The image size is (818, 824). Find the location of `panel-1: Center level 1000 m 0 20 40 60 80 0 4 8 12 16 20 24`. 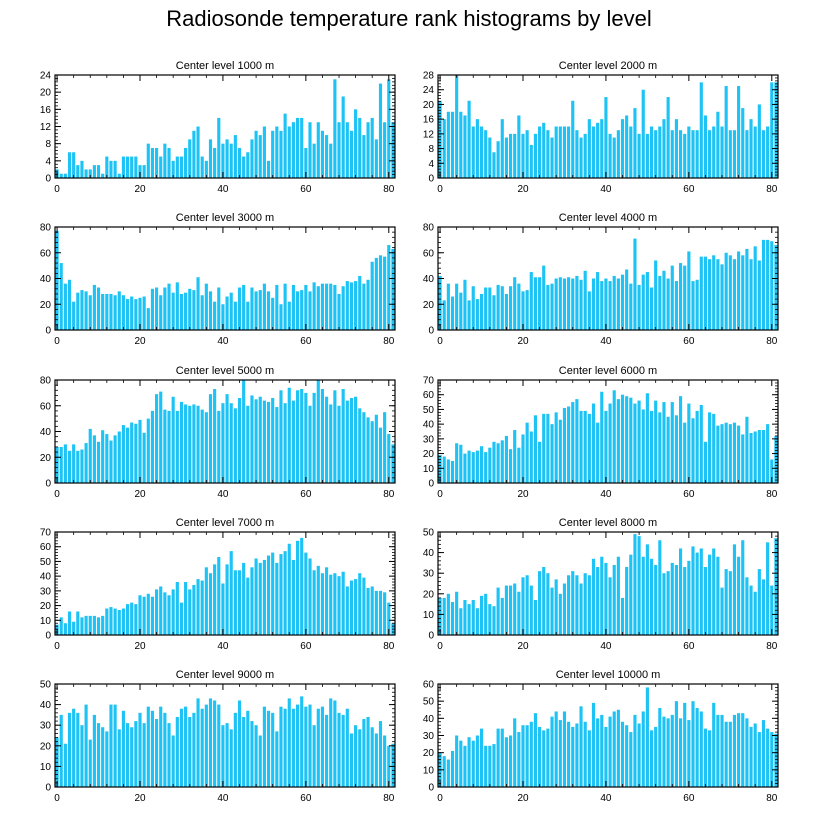

panel-1: Center level 1000 m 0 20 40 60 80 0 4 8 12 16 20 24 is located at coordinates (218, 127).